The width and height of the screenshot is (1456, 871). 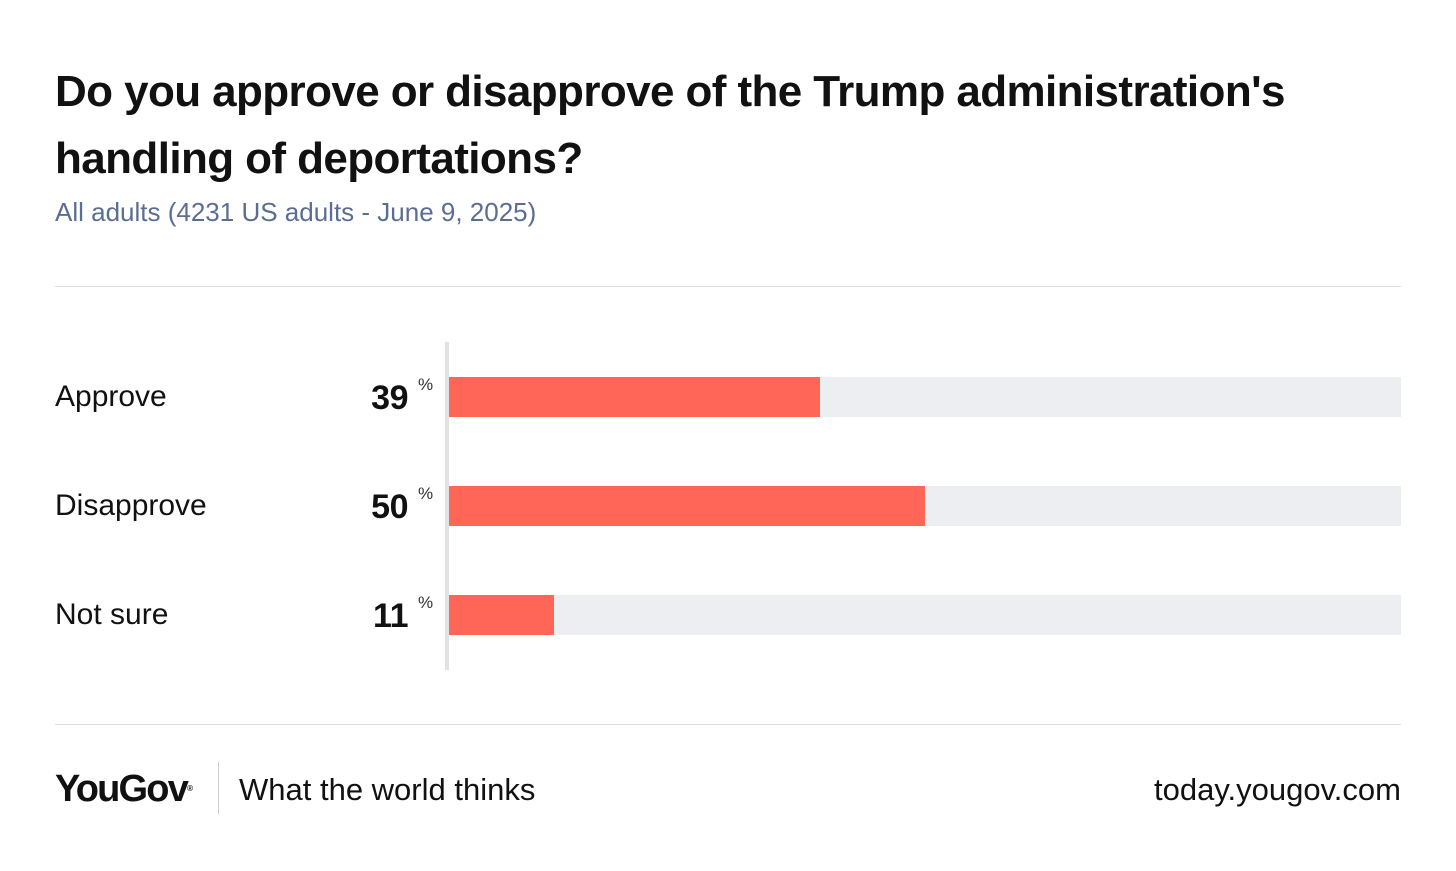 What do you see at coordinates (501, 615) in the screenshot?
I see `bar-not-sure` at bounding box center [501, 615].